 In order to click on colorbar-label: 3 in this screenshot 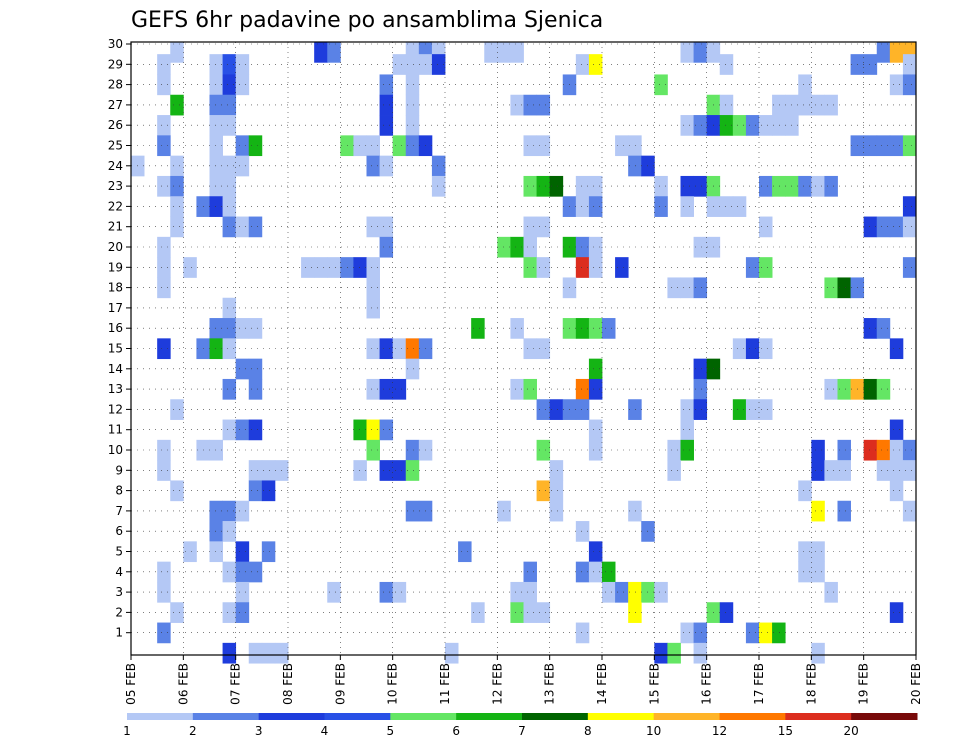, I will do `click(259, 731)`.